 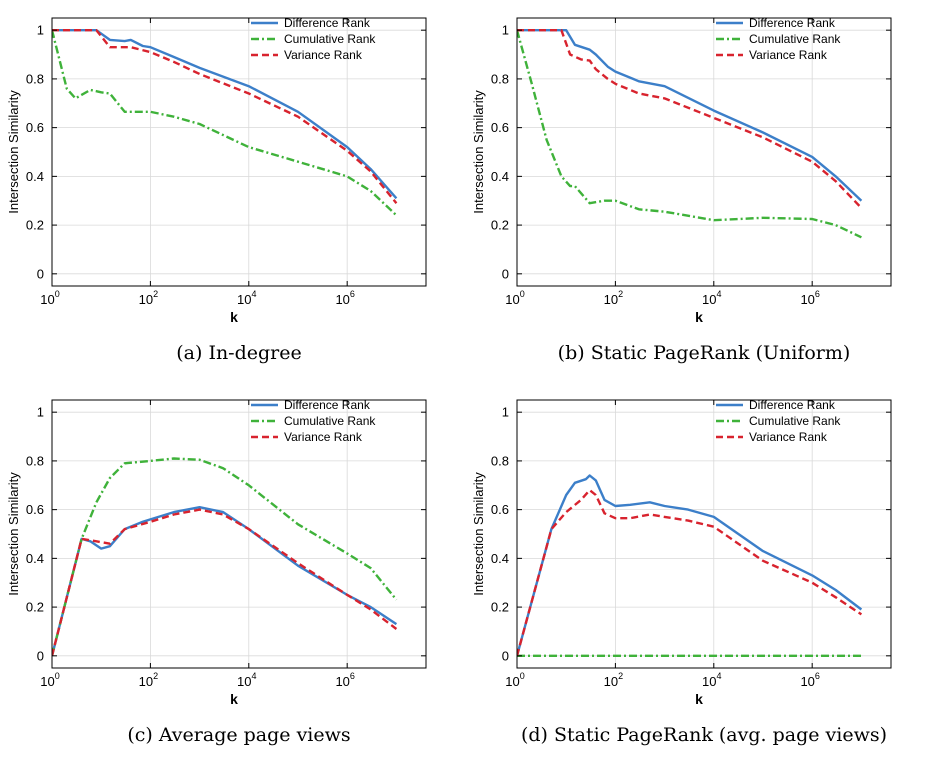 What do you see at coordinates (238, 735) in the screenshot?
I see `figure-caption: (c) Average page views` at bounding box center [238, 735].